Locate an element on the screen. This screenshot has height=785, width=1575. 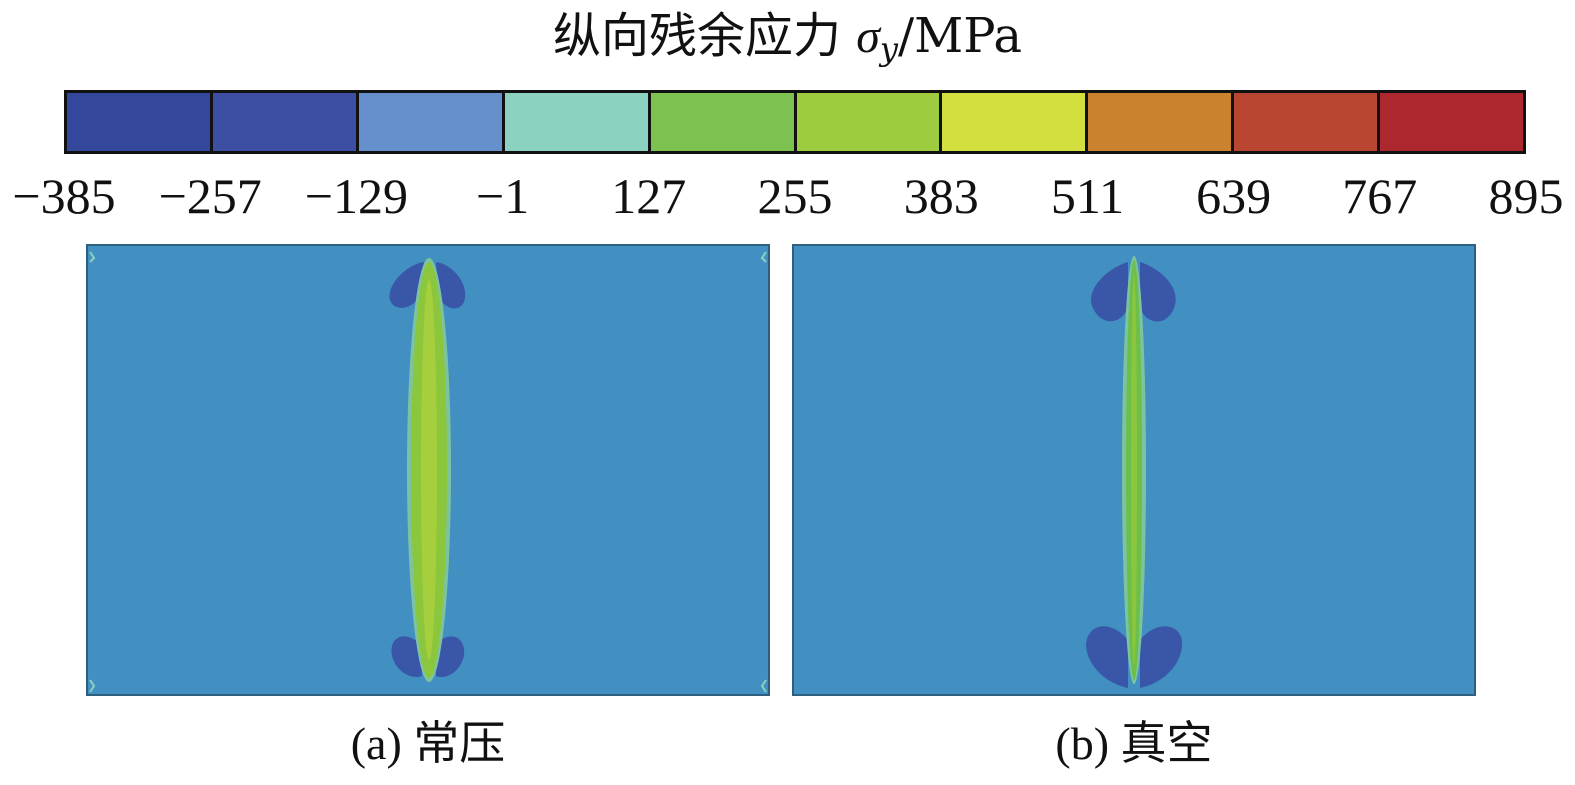
compressive-lobe-a-bottom-right is located at coordinates (450, 657).